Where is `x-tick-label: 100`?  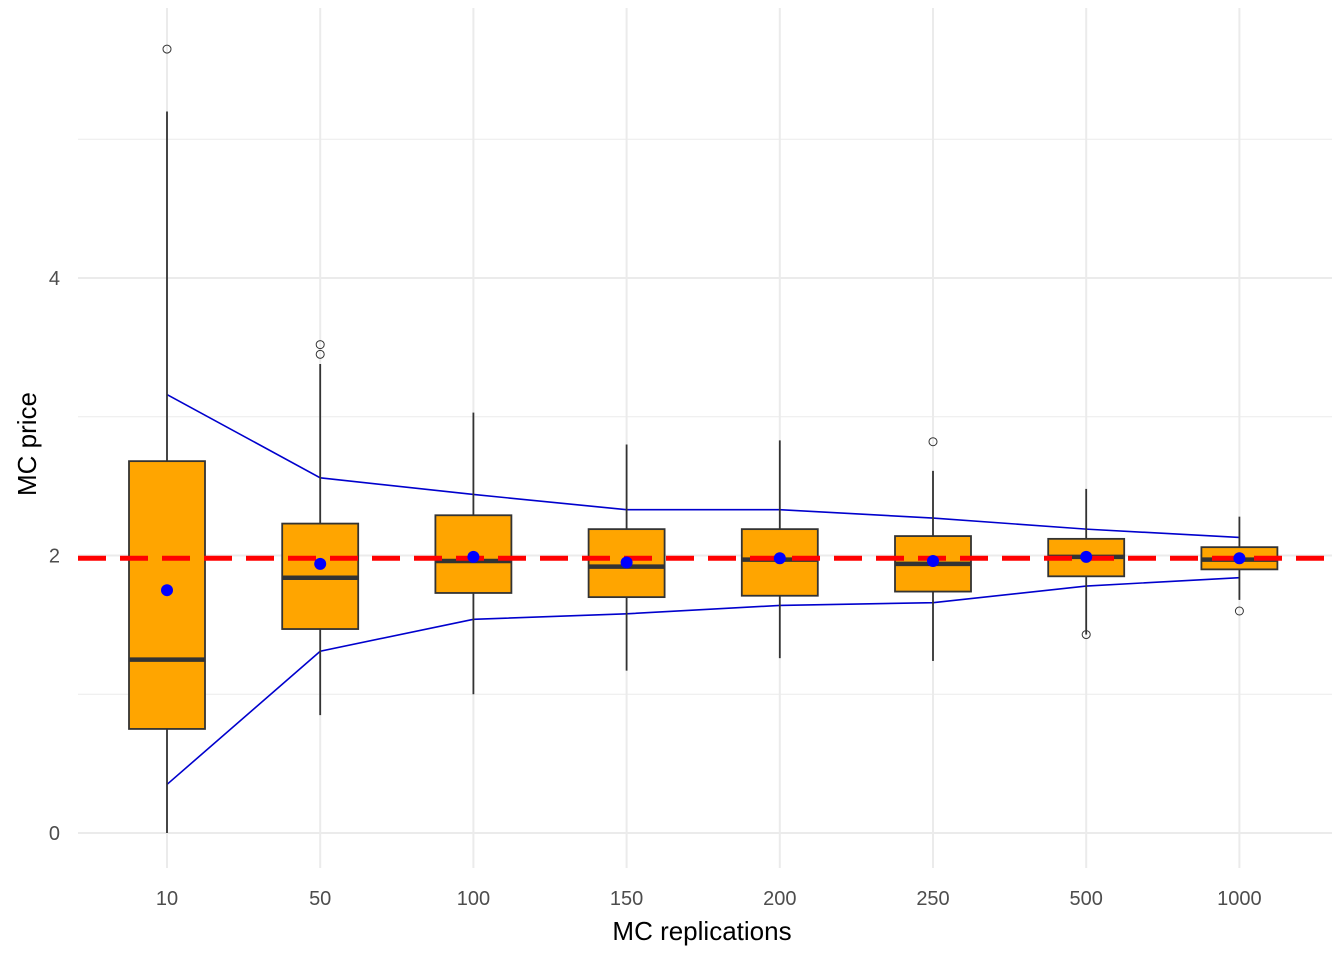
x-tick-label: 100 is located at coordinates (473, 899).